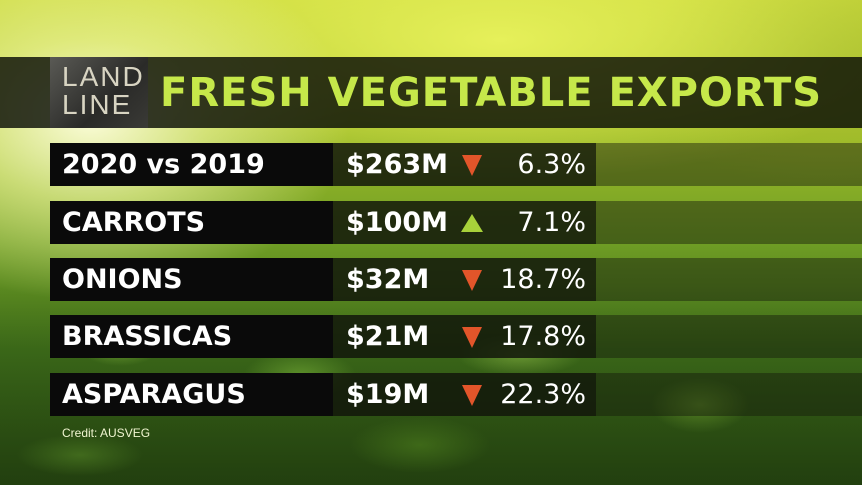 The image size is (862, 485). What do you see at coordinates (191, 164) in the screenshot?
I see `row-label: 2020 vs 2019` at bounding box center [191, 164].